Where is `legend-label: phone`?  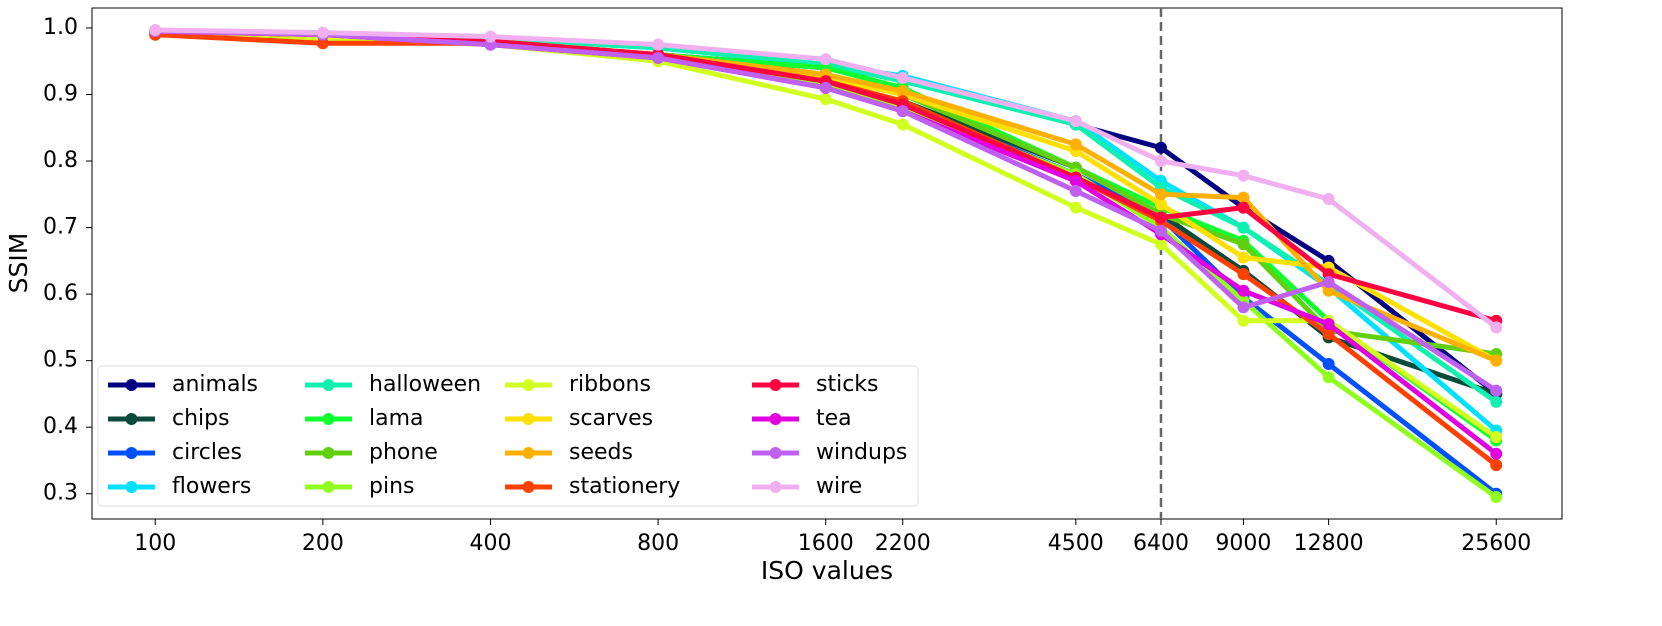
legend-label: phone is located at coordinates (403, 452).